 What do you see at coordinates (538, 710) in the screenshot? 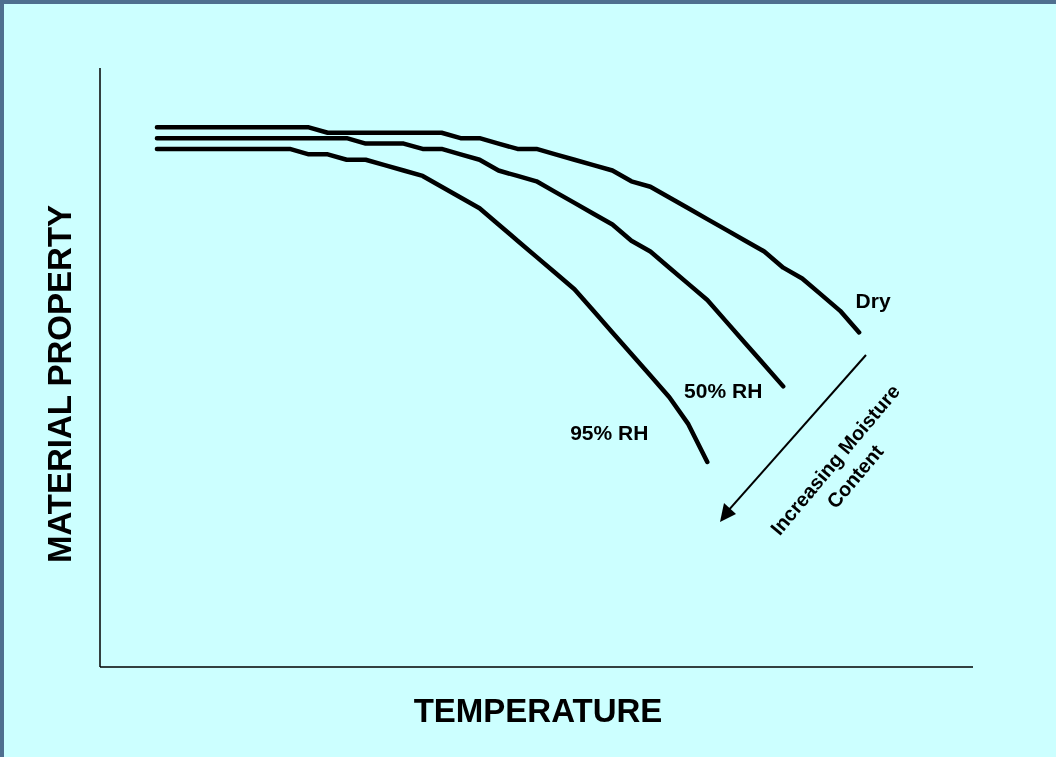
I see `x-axis-title: TEMPERATURE` at bounding box center [538, 710].